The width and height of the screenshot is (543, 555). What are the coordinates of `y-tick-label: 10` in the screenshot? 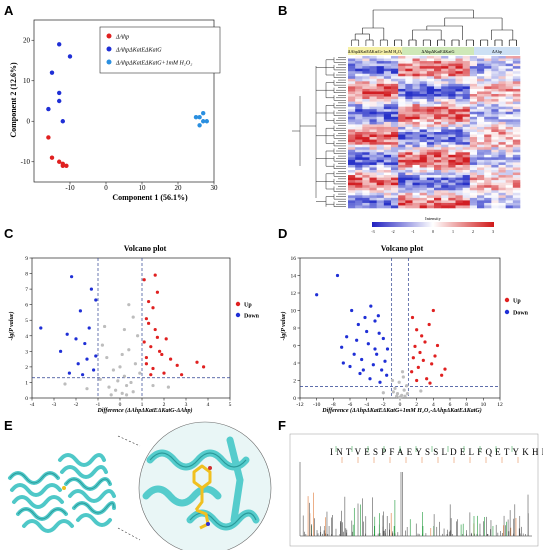 It's located at (27, 81).